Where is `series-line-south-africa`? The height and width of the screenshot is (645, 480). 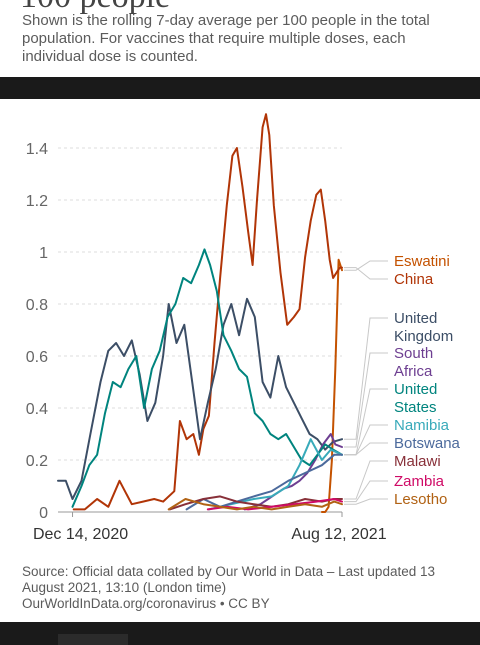 series-line-south-africa is located at coordinates (293, 472).